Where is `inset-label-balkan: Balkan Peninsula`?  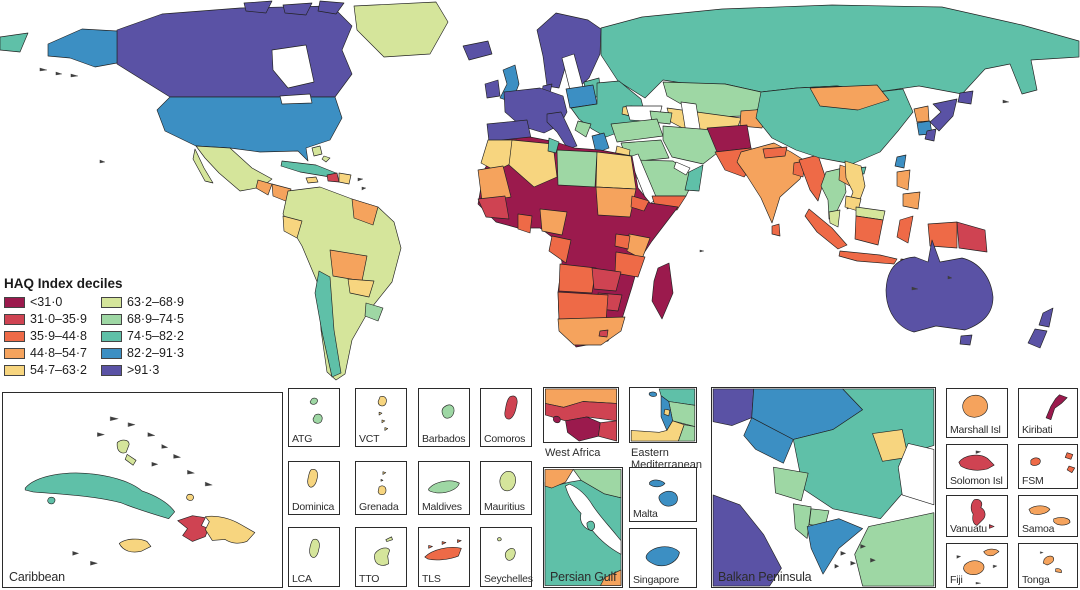 inset-label-balkan: Balkan Peninsula is located at coordinates (765, 577).